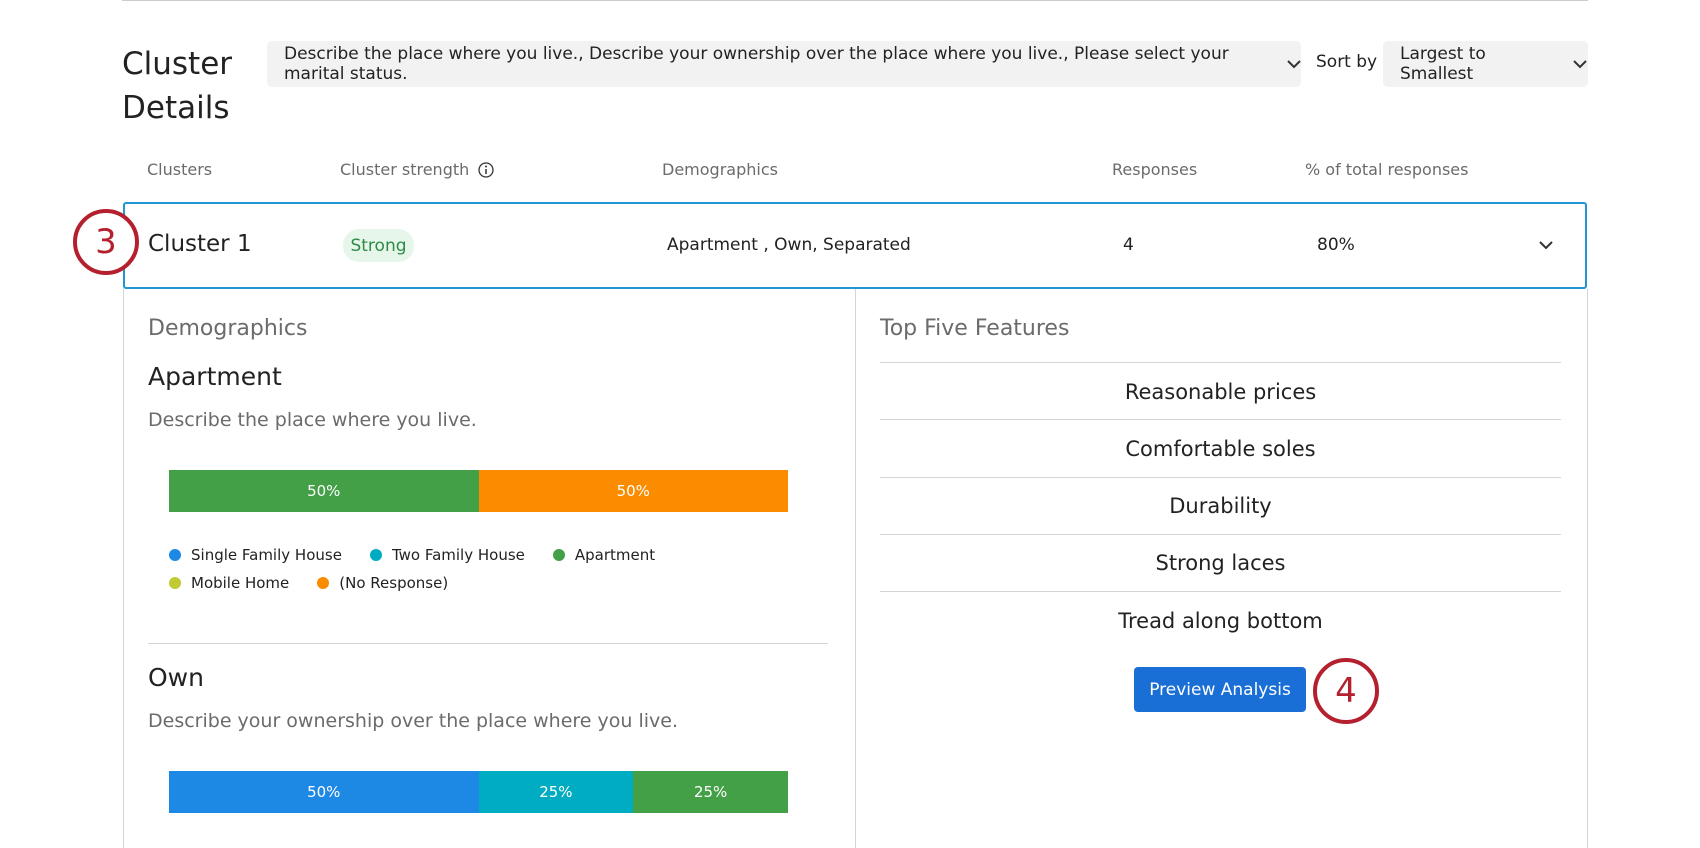 This screenshot has width=1700, height=848. Describe the element at coordinates (405, 169) in the screenshot. I see `column-header: Cluster strength` at that location.